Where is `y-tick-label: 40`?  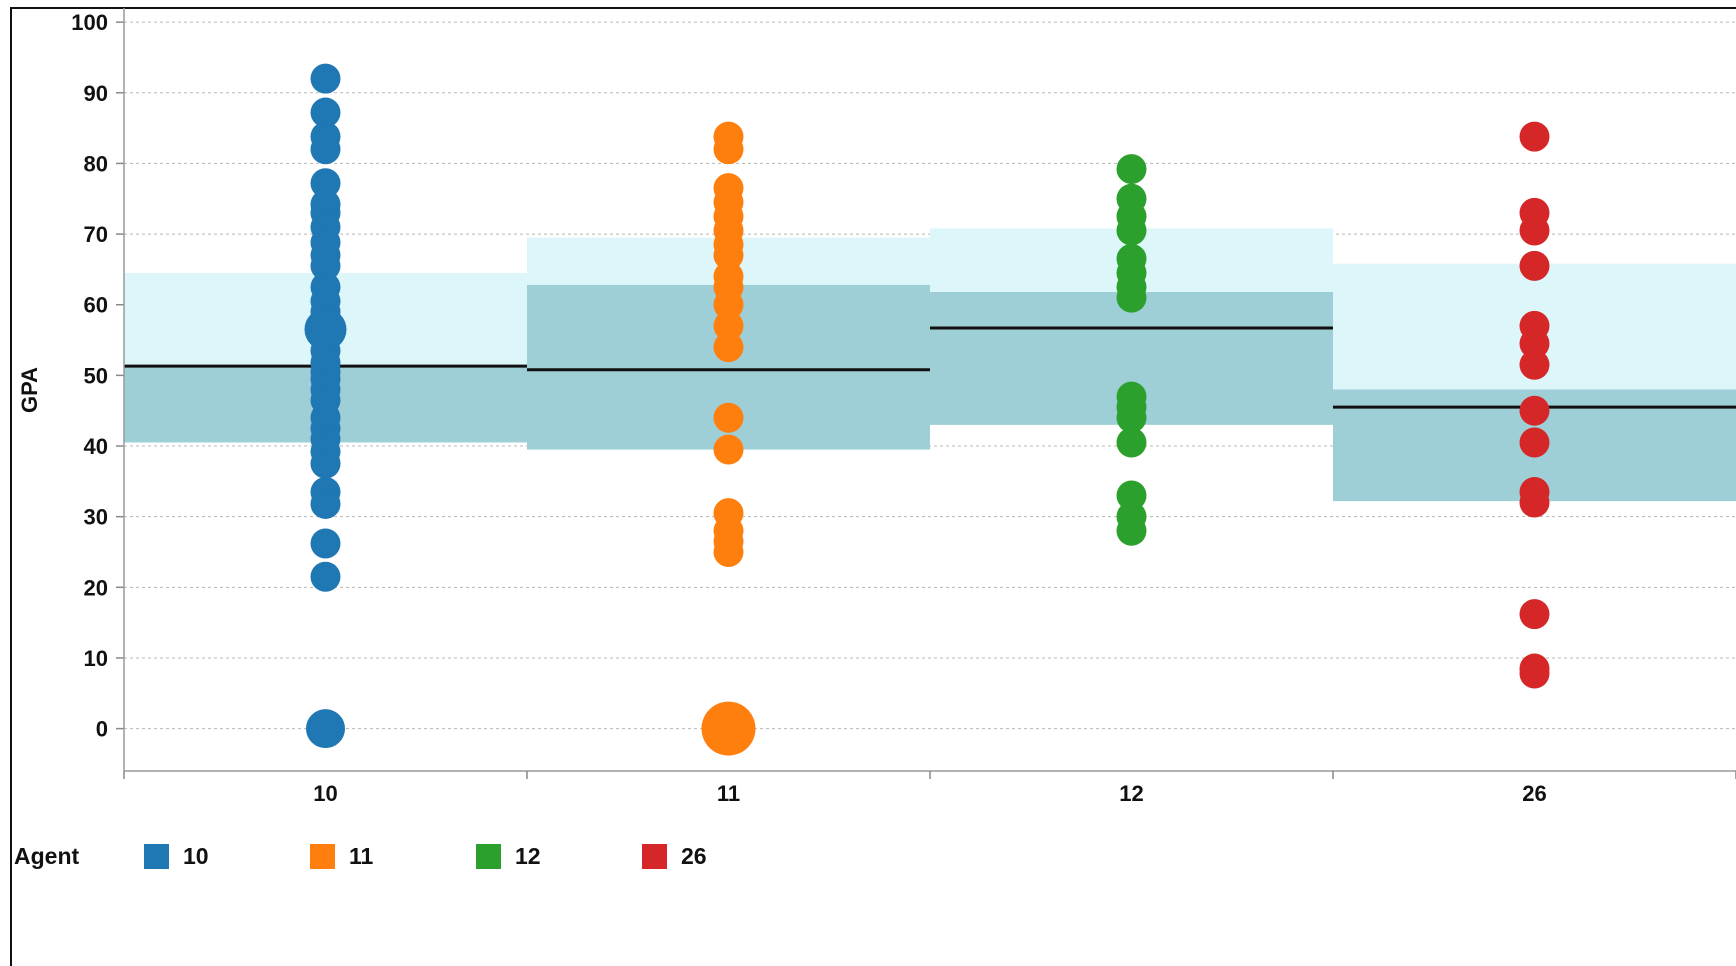 y-tick-label: 40 is located at coordinates (96, 446).